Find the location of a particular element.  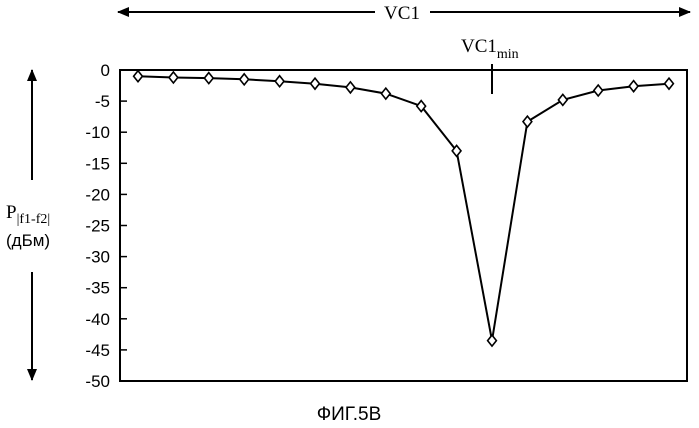

figure-caption: ФИГ.5В is located at coordinates (349, 414).